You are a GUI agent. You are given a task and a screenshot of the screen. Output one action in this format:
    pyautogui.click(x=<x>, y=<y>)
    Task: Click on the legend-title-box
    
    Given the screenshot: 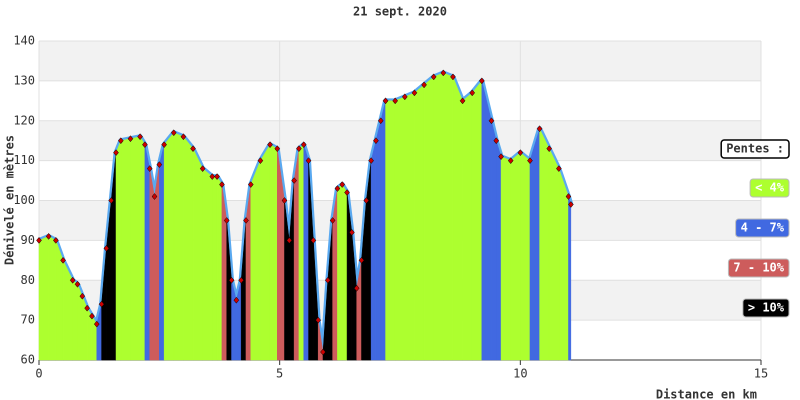 What is the action you would take?
    pyautogui.click(x=755, y=149)
    